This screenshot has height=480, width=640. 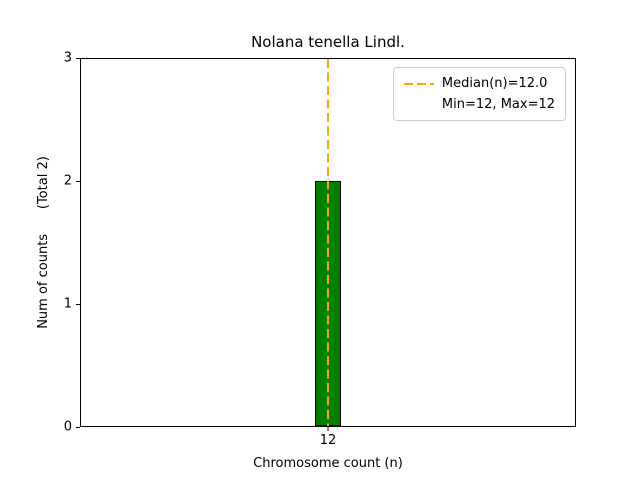 I want to click on median-dashed-line-icon, so click(x=418, y=83).